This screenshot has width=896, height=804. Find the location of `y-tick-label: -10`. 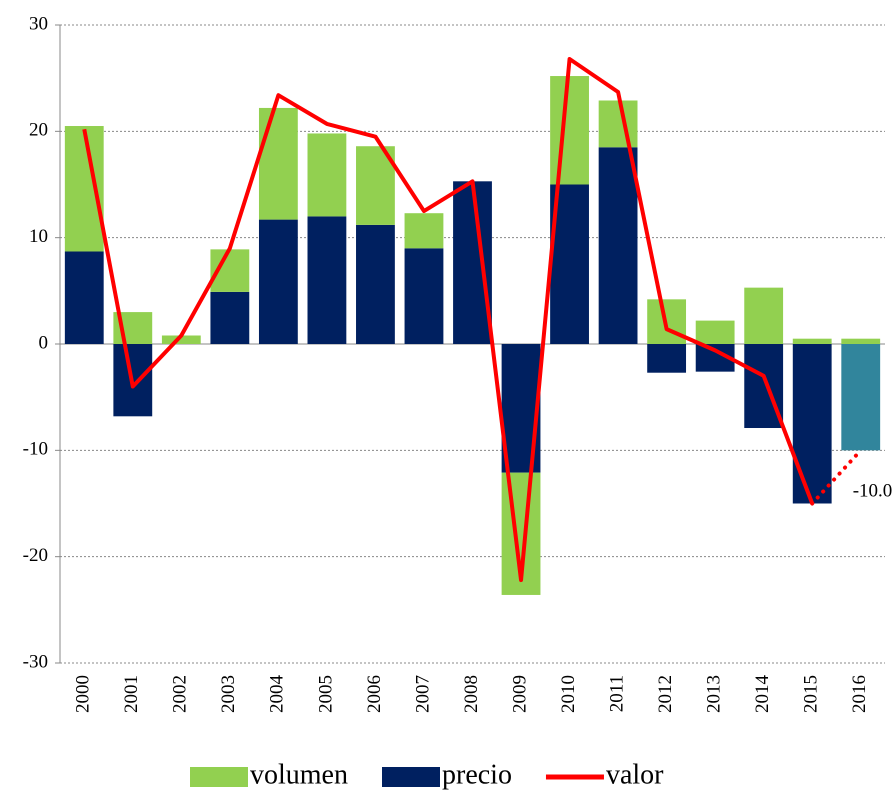

y-tick-label: -10 is located at coordinates (35, 449).